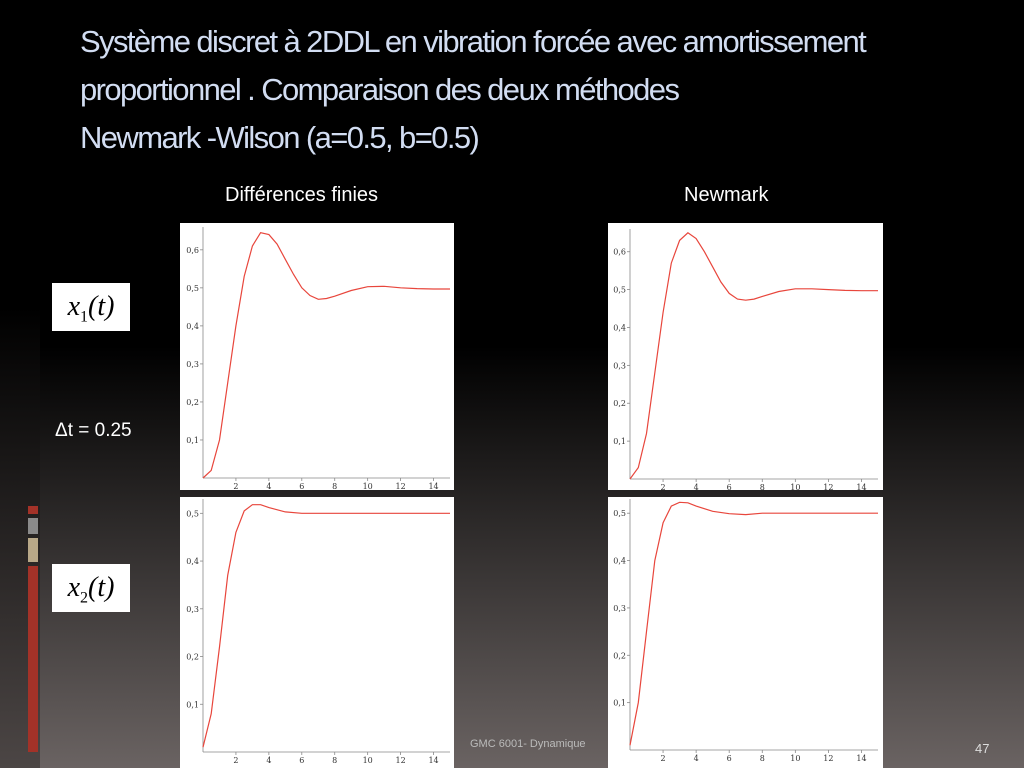 This screenshot has height=768, width=1024. I want to click on subscript: 1, so click(84, 317).